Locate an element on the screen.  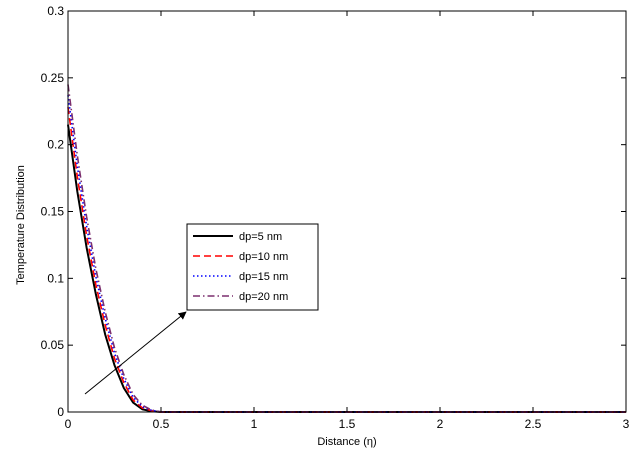
legend-label: dp=20 nm is located at coordinates (263, 297).